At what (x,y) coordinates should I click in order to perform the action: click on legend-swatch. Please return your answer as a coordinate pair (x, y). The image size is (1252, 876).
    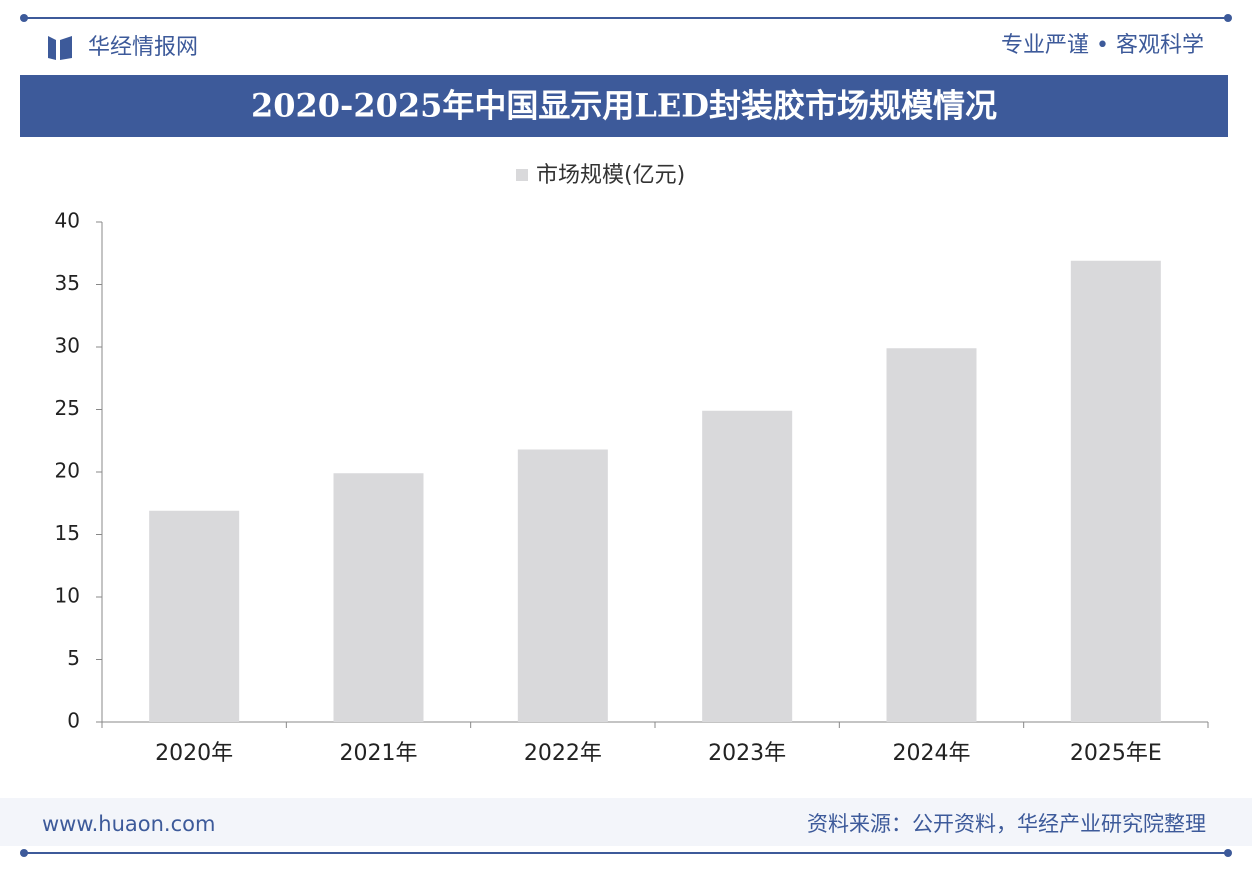
    Looking at the image, I should click on (522, 175).